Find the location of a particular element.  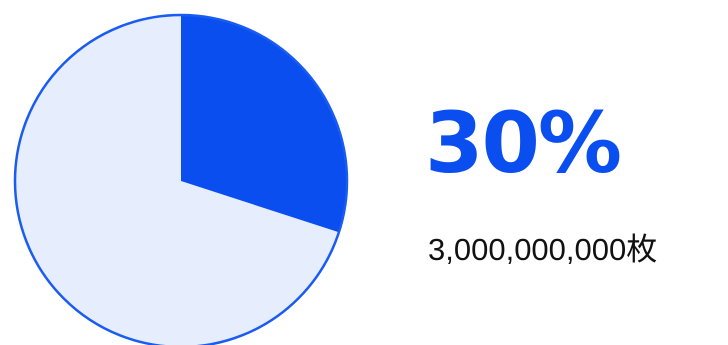

count-label: 3,000,000,000枚 is located at coordinates (543, 249).